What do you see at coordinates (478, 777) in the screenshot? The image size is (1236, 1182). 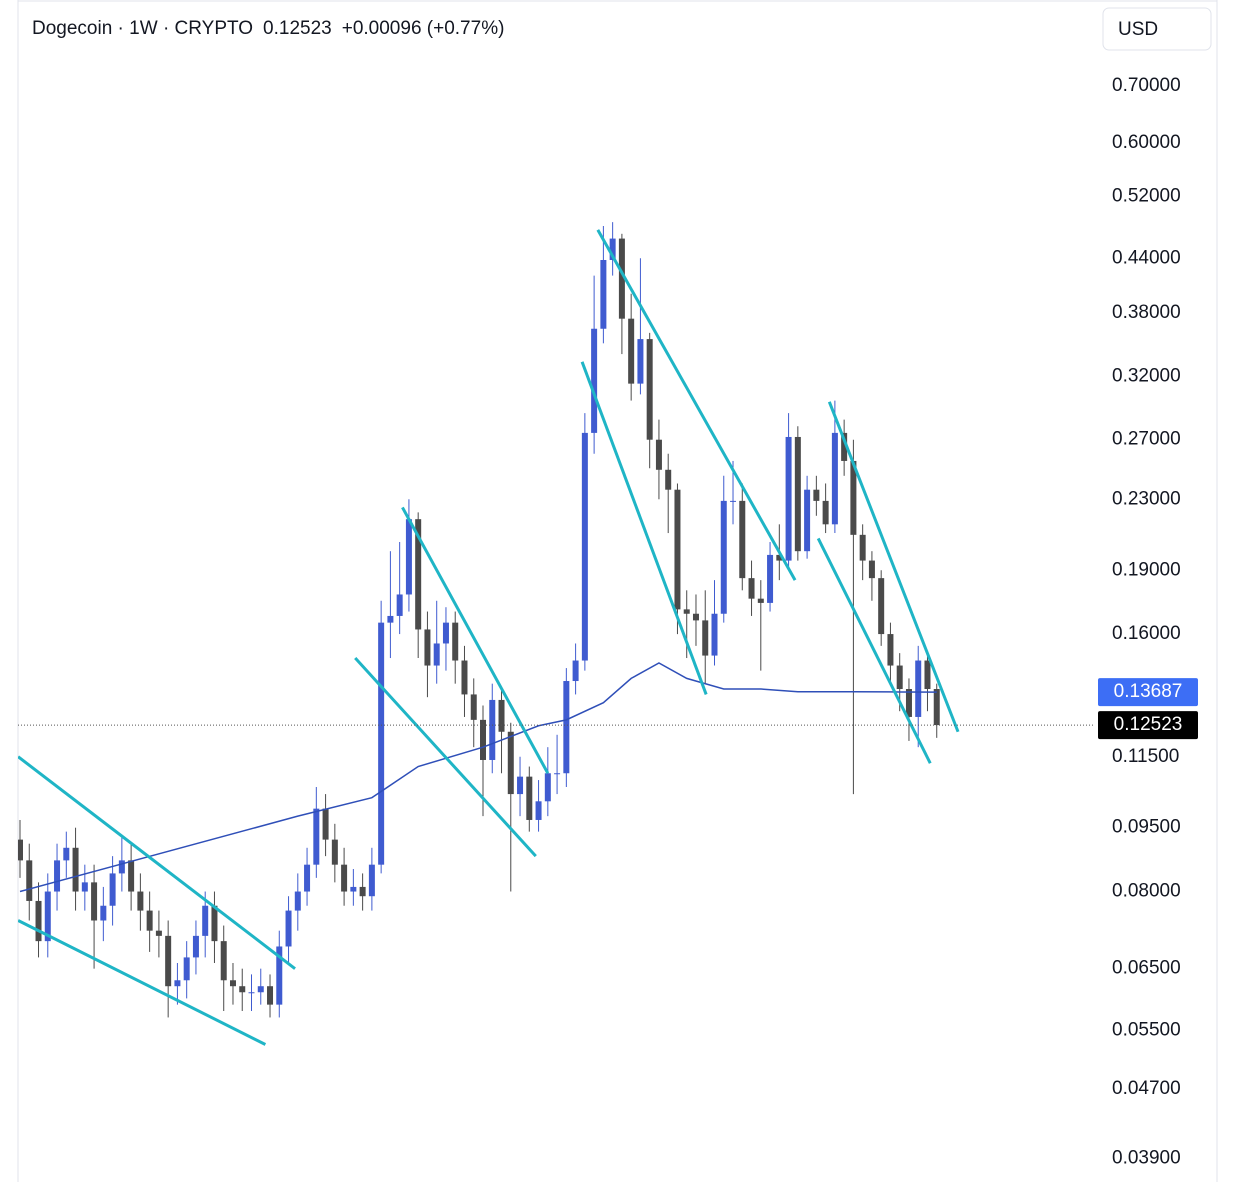 I see `moving-average` at bounding box center [478, 777].